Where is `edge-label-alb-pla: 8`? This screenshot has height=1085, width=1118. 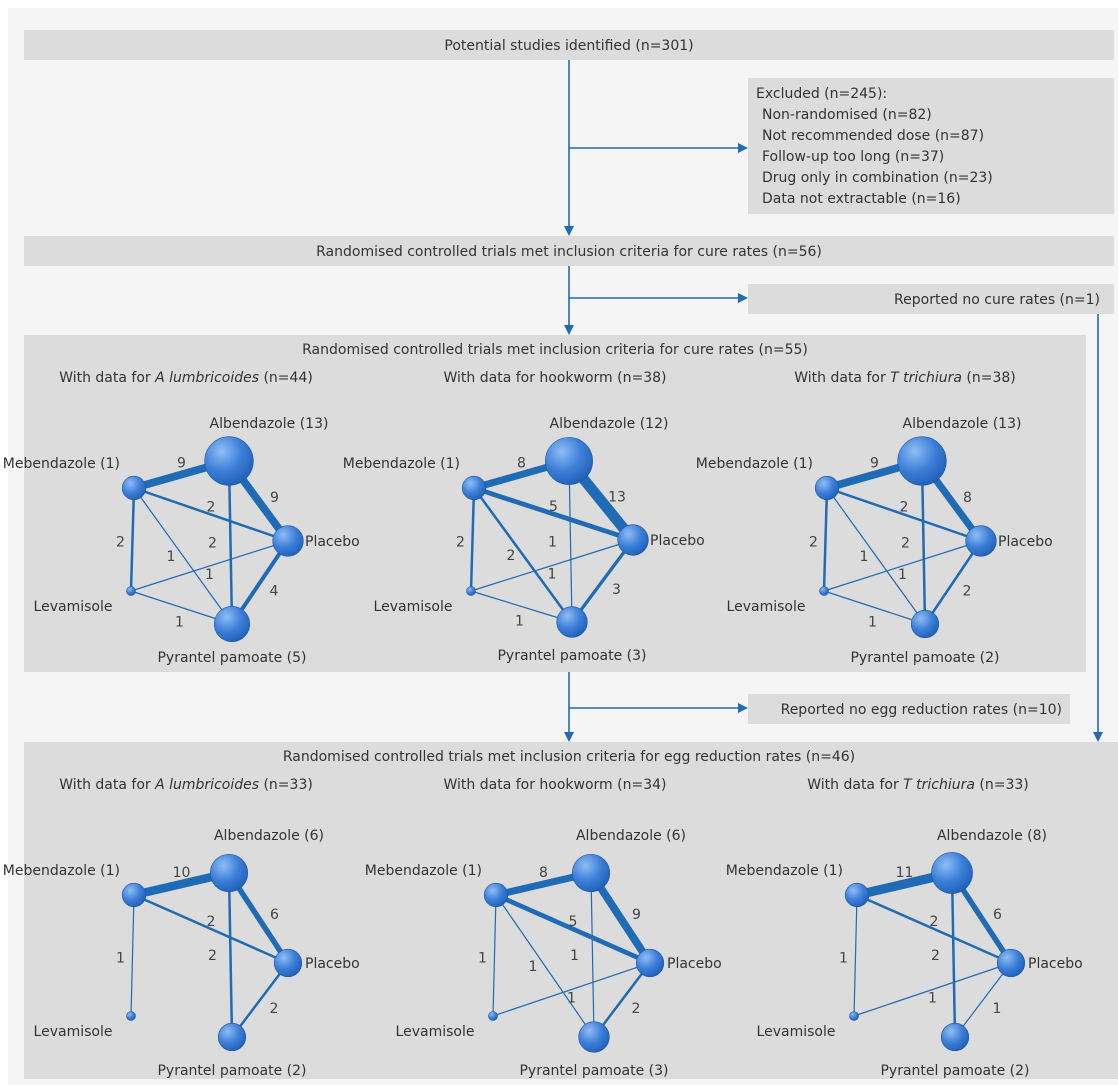 edge-label-alb-pla: 8 is located at coordinates (967, 498).